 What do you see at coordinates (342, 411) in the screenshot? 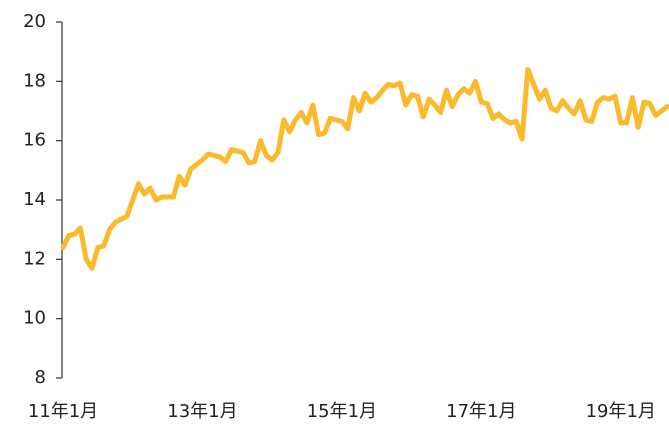
I see `x-tick-label: 15年1月` at bounding box center [342, 411].